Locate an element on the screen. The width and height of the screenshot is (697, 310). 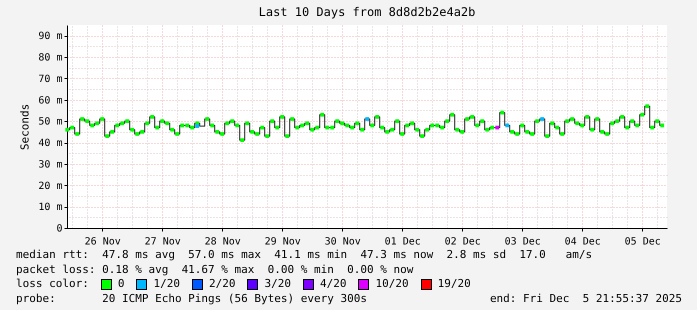
x-tick-label: 05 Dec is located at coordinates (642, 242).